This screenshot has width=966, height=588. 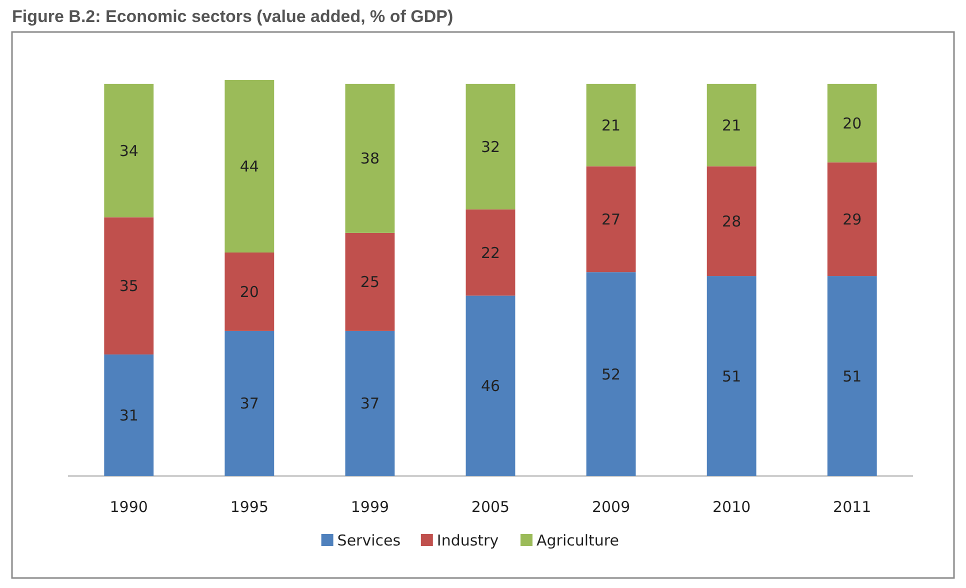 I want to click on x-tick-label: 2005, so click(x=490, y=507).